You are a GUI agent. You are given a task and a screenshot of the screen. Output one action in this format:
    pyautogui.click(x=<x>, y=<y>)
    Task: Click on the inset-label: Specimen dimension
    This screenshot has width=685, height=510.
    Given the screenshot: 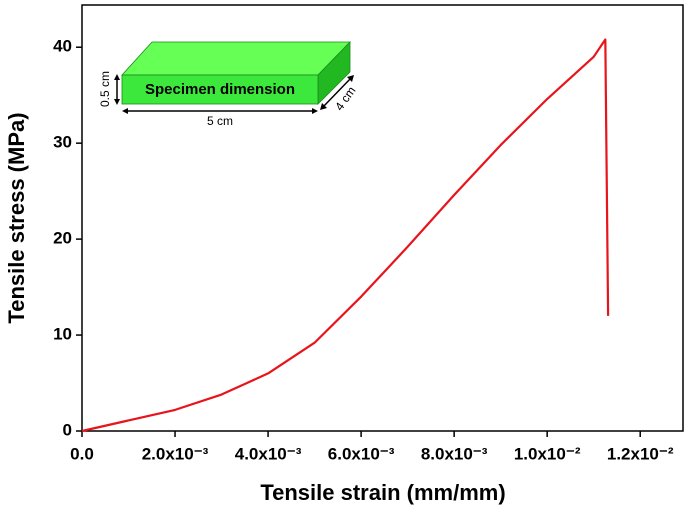 What is the action you would take?
    pyautogui.click(x=220, y=89)
    